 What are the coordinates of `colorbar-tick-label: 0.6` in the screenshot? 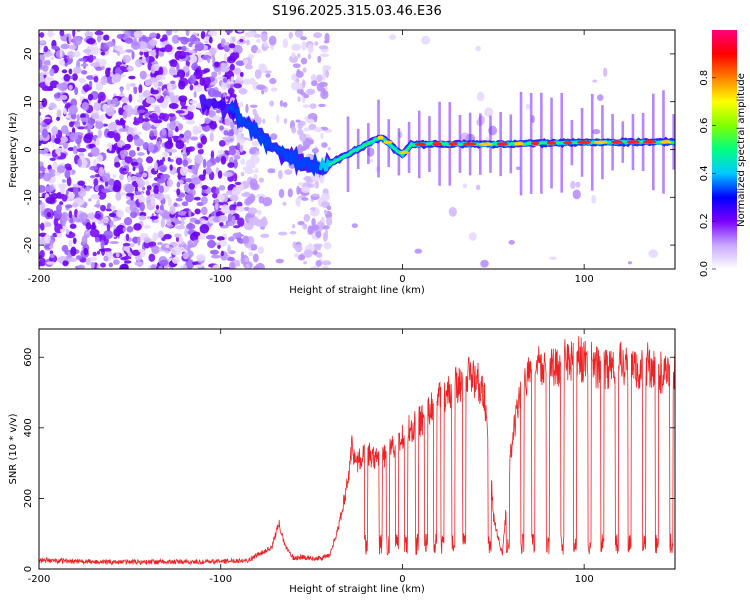 It's located at (704, 126).